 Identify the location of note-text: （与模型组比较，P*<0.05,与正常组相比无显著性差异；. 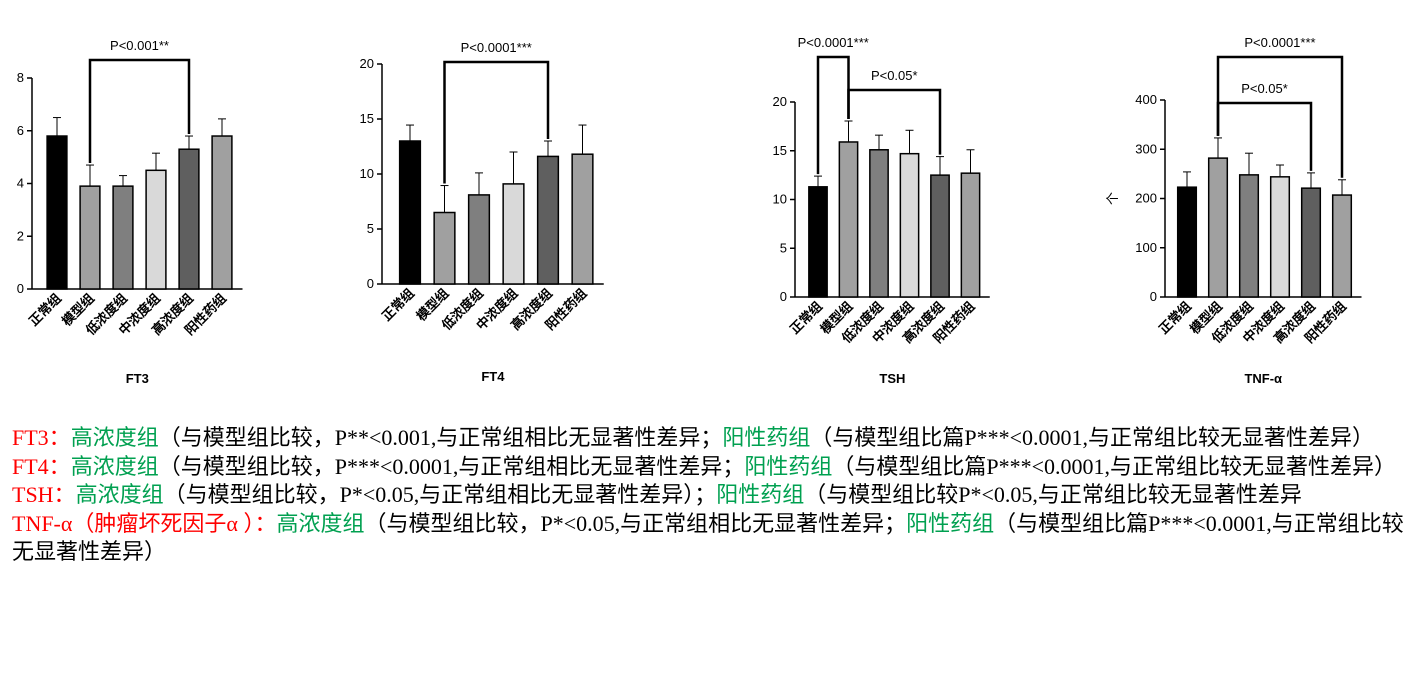
(635, 523).